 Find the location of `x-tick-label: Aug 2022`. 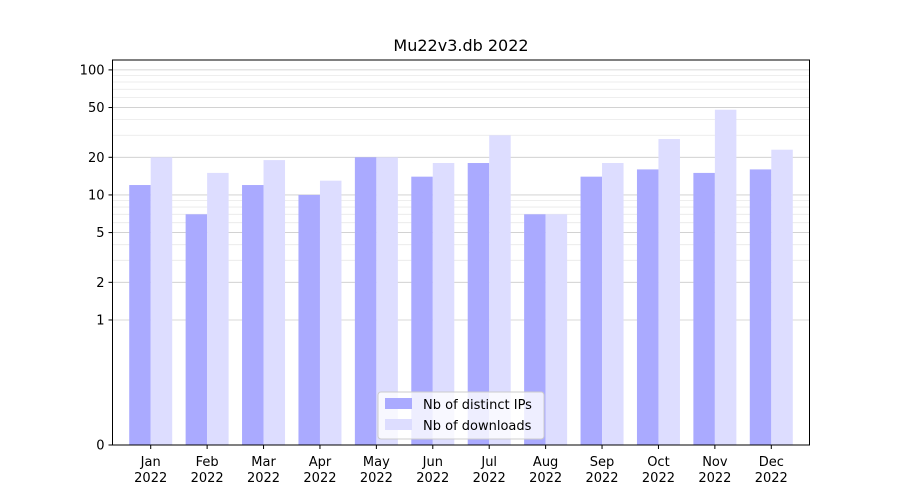

x-tick-label: Aug 2022 is located at coordinates (545, 470).